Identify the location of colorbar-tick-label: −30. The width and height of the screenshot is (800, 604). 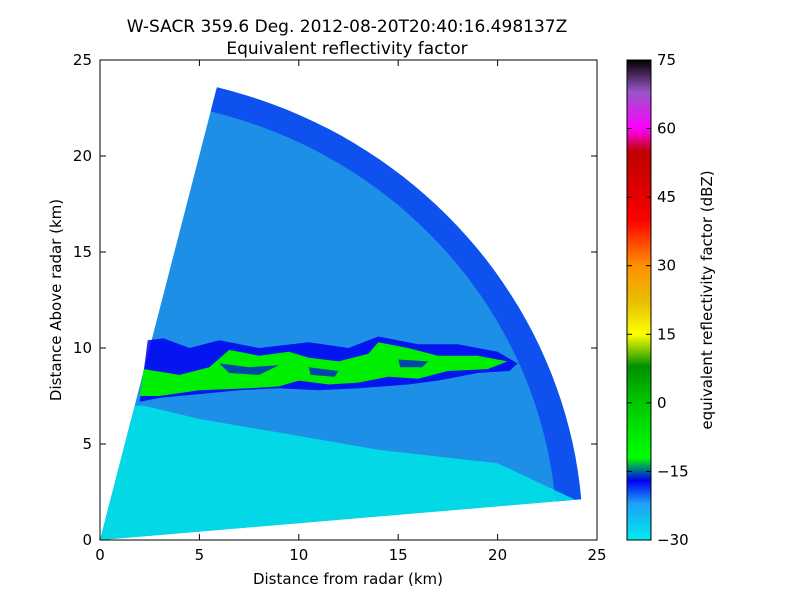
(673, 540).